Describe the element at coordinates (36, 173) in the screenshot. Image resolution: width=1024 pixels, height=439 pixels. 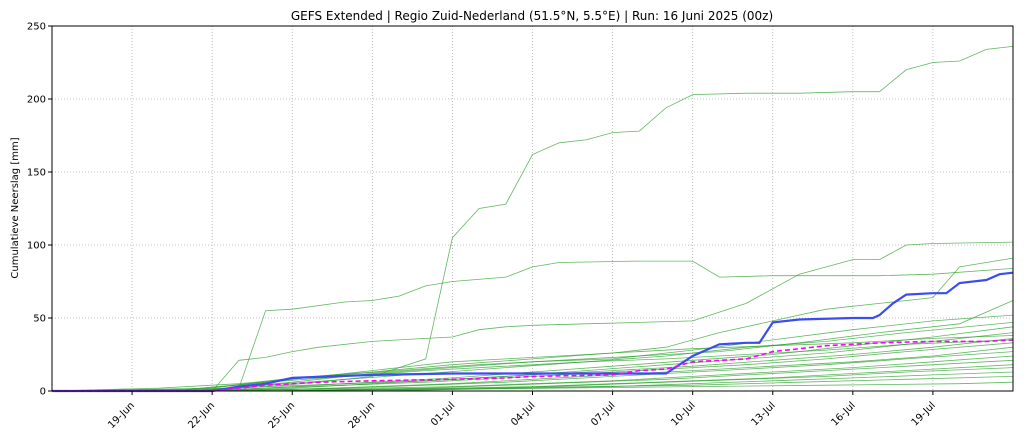
I see `y-tick-label: 150` at that location.